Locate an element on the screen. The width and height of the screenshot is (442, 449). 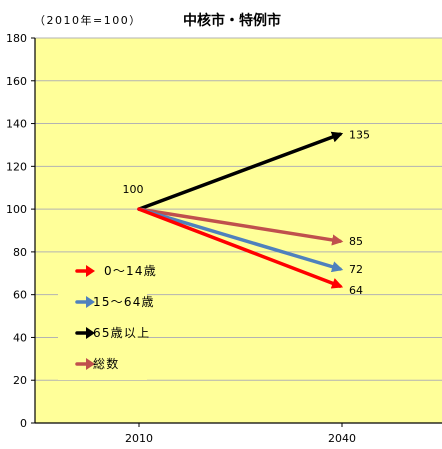
y-tick-label-180: 180 is located at coordinates (16, 38).